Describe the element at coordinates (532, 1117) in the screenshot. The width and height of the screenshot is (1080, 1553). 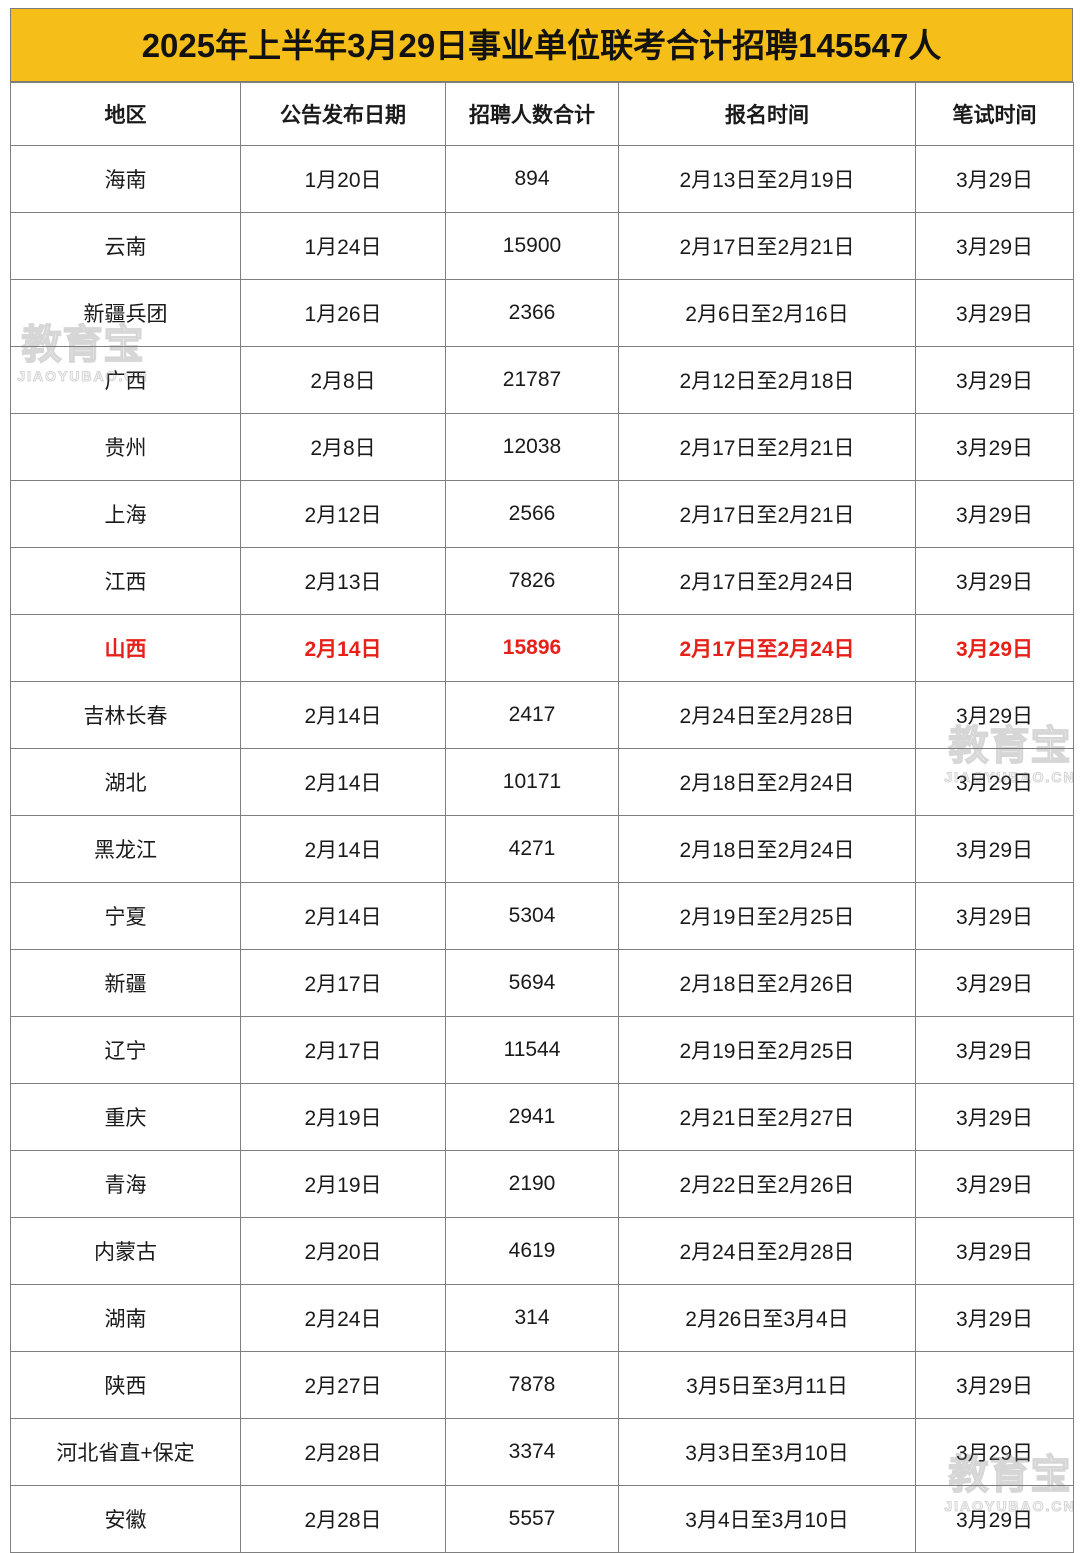
I see `cell-count: 2941` at that location.